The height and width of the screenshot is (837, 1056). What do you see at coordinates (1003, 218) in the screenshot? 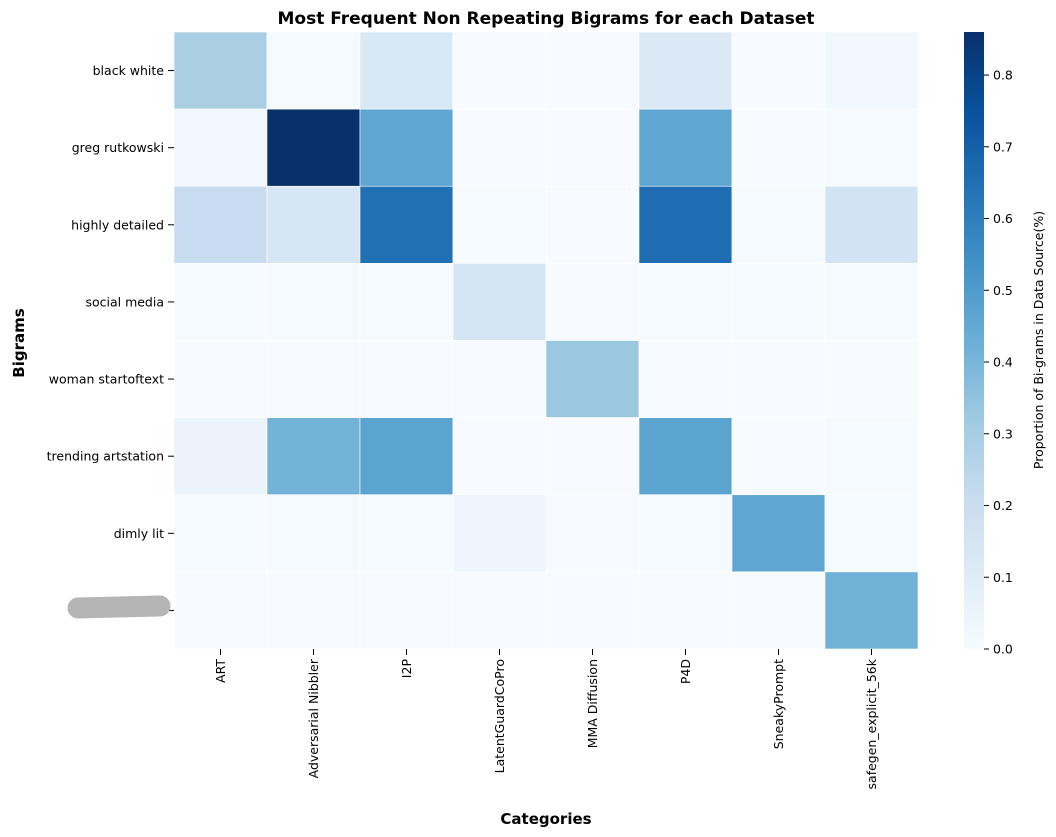
I see `colorbar-tick-label: 0.6` at bounding box center [1003, 218].